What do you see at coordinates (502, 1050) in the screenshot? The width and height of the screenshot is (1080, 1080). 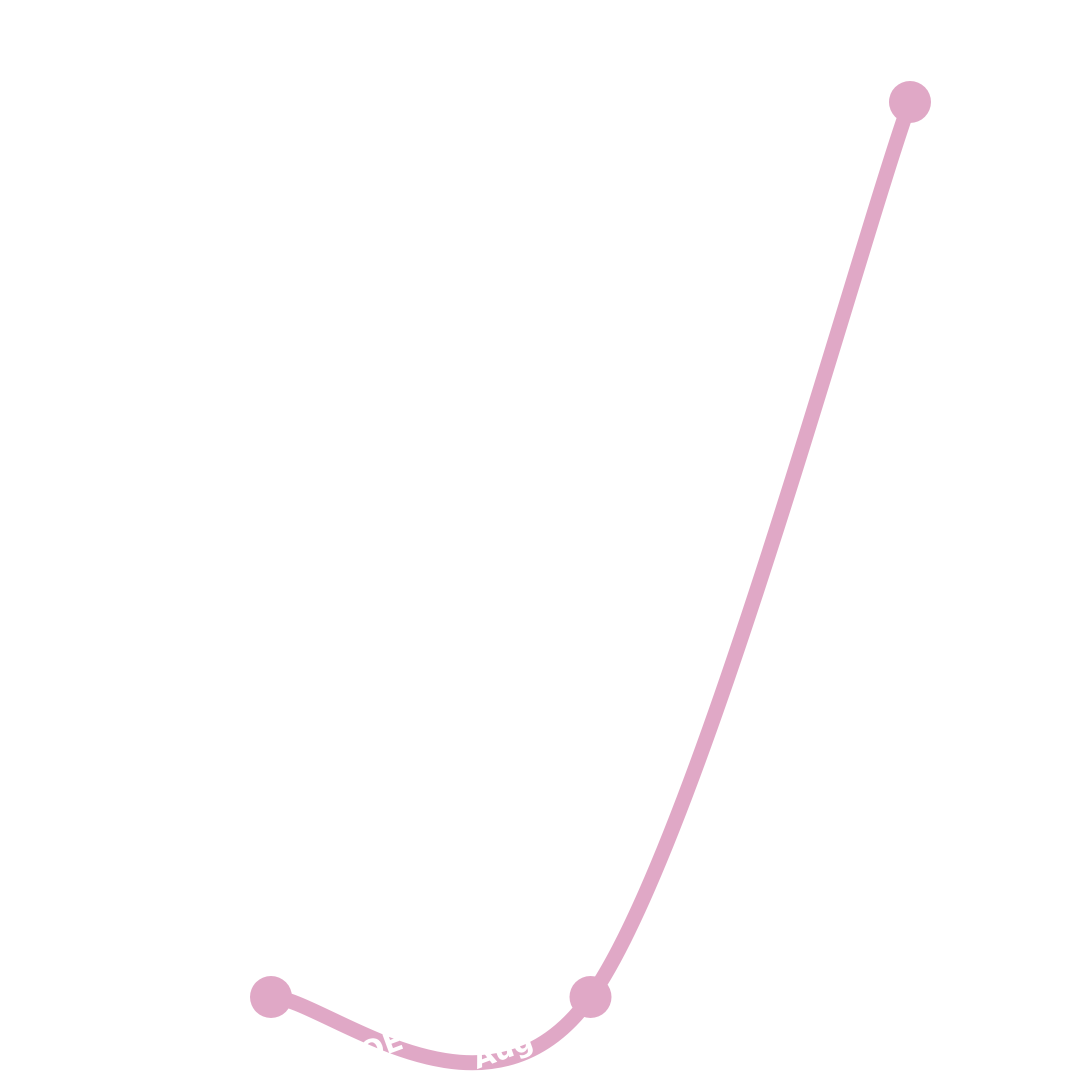 I see `x-tick-label: Aug` at bounding box center [502, 1050].